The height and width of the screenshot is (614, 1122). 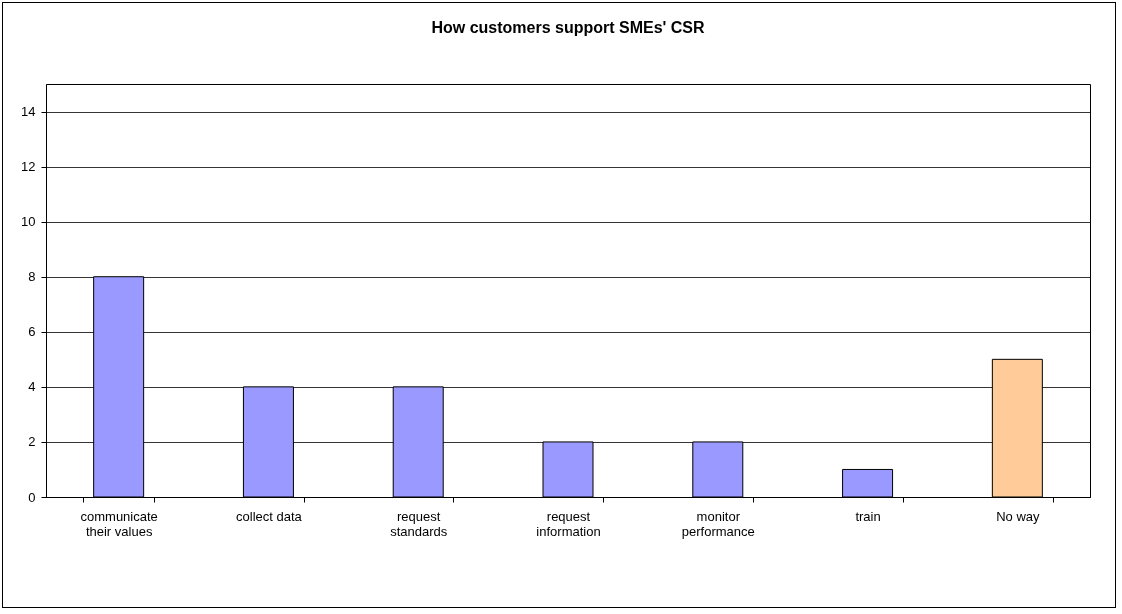 I want to click on x-tick-label: collect data, so click(x=269, y=516).